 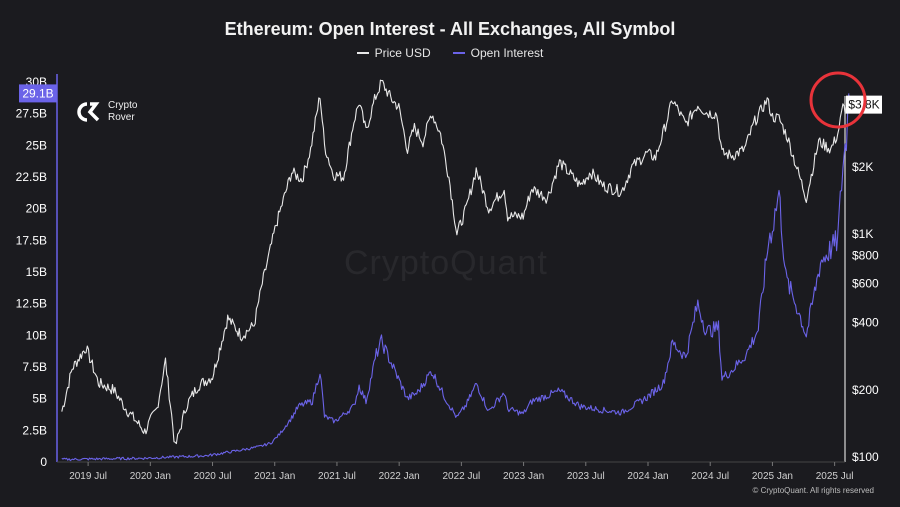 What do you see at coordinates (865, 390) in the screenshot?
I see `right-tick-label: $200` at bounding box center [865, 390].